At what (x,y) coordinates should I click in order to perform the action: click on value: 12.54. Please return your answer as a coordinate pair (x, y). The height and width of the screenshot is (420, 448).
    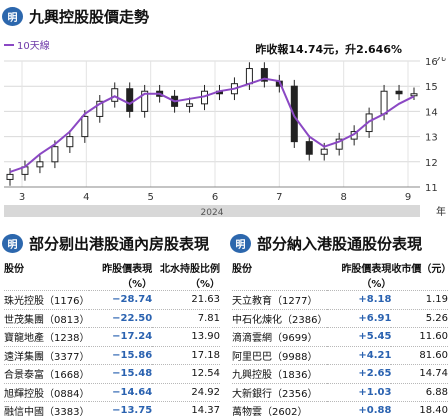
    Looking at the image, I should click on (186, 373).